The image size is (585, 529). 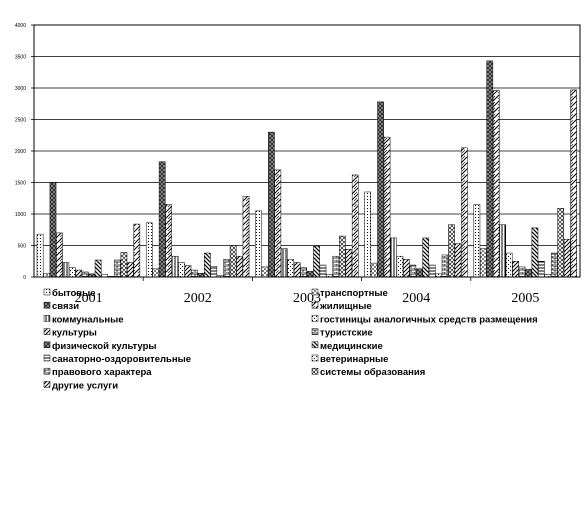 What do you see at coordinates (354, 359) in the screenshot?
I see `legend-label: ветеринарные` at bounding box center [354, 359].